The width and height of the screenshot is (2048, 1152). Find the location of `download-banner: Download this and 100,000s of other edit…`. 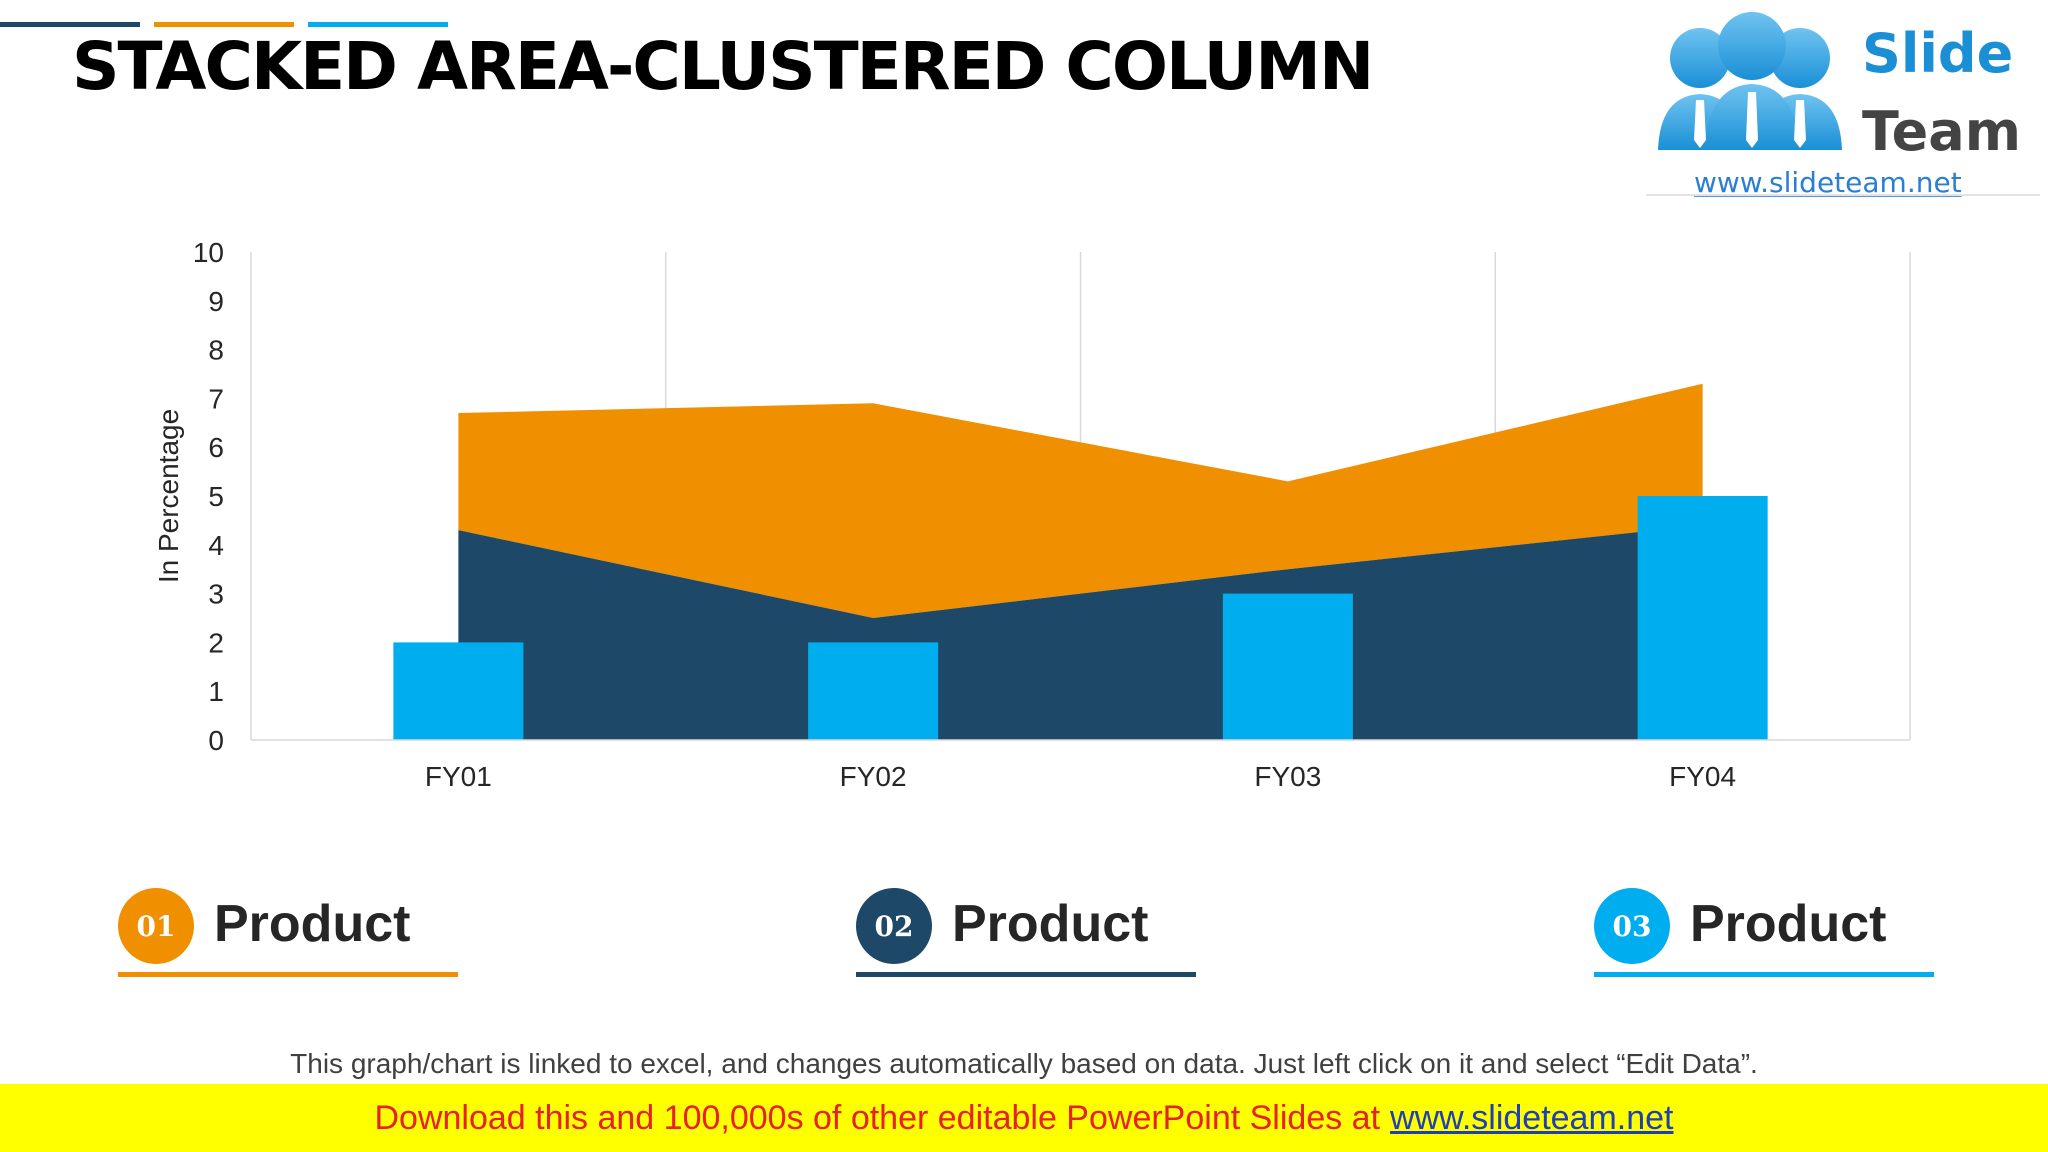

download-banner: Download this and 100,000s of other edit… is located at coordinates (1024, 1118).